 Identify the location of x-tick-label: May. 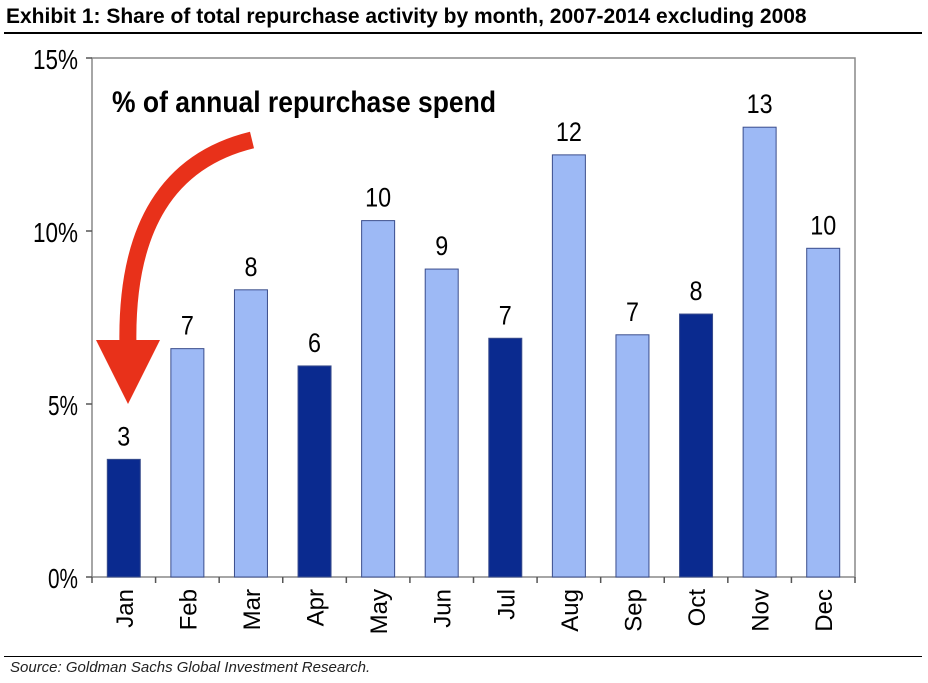
(379, 611).